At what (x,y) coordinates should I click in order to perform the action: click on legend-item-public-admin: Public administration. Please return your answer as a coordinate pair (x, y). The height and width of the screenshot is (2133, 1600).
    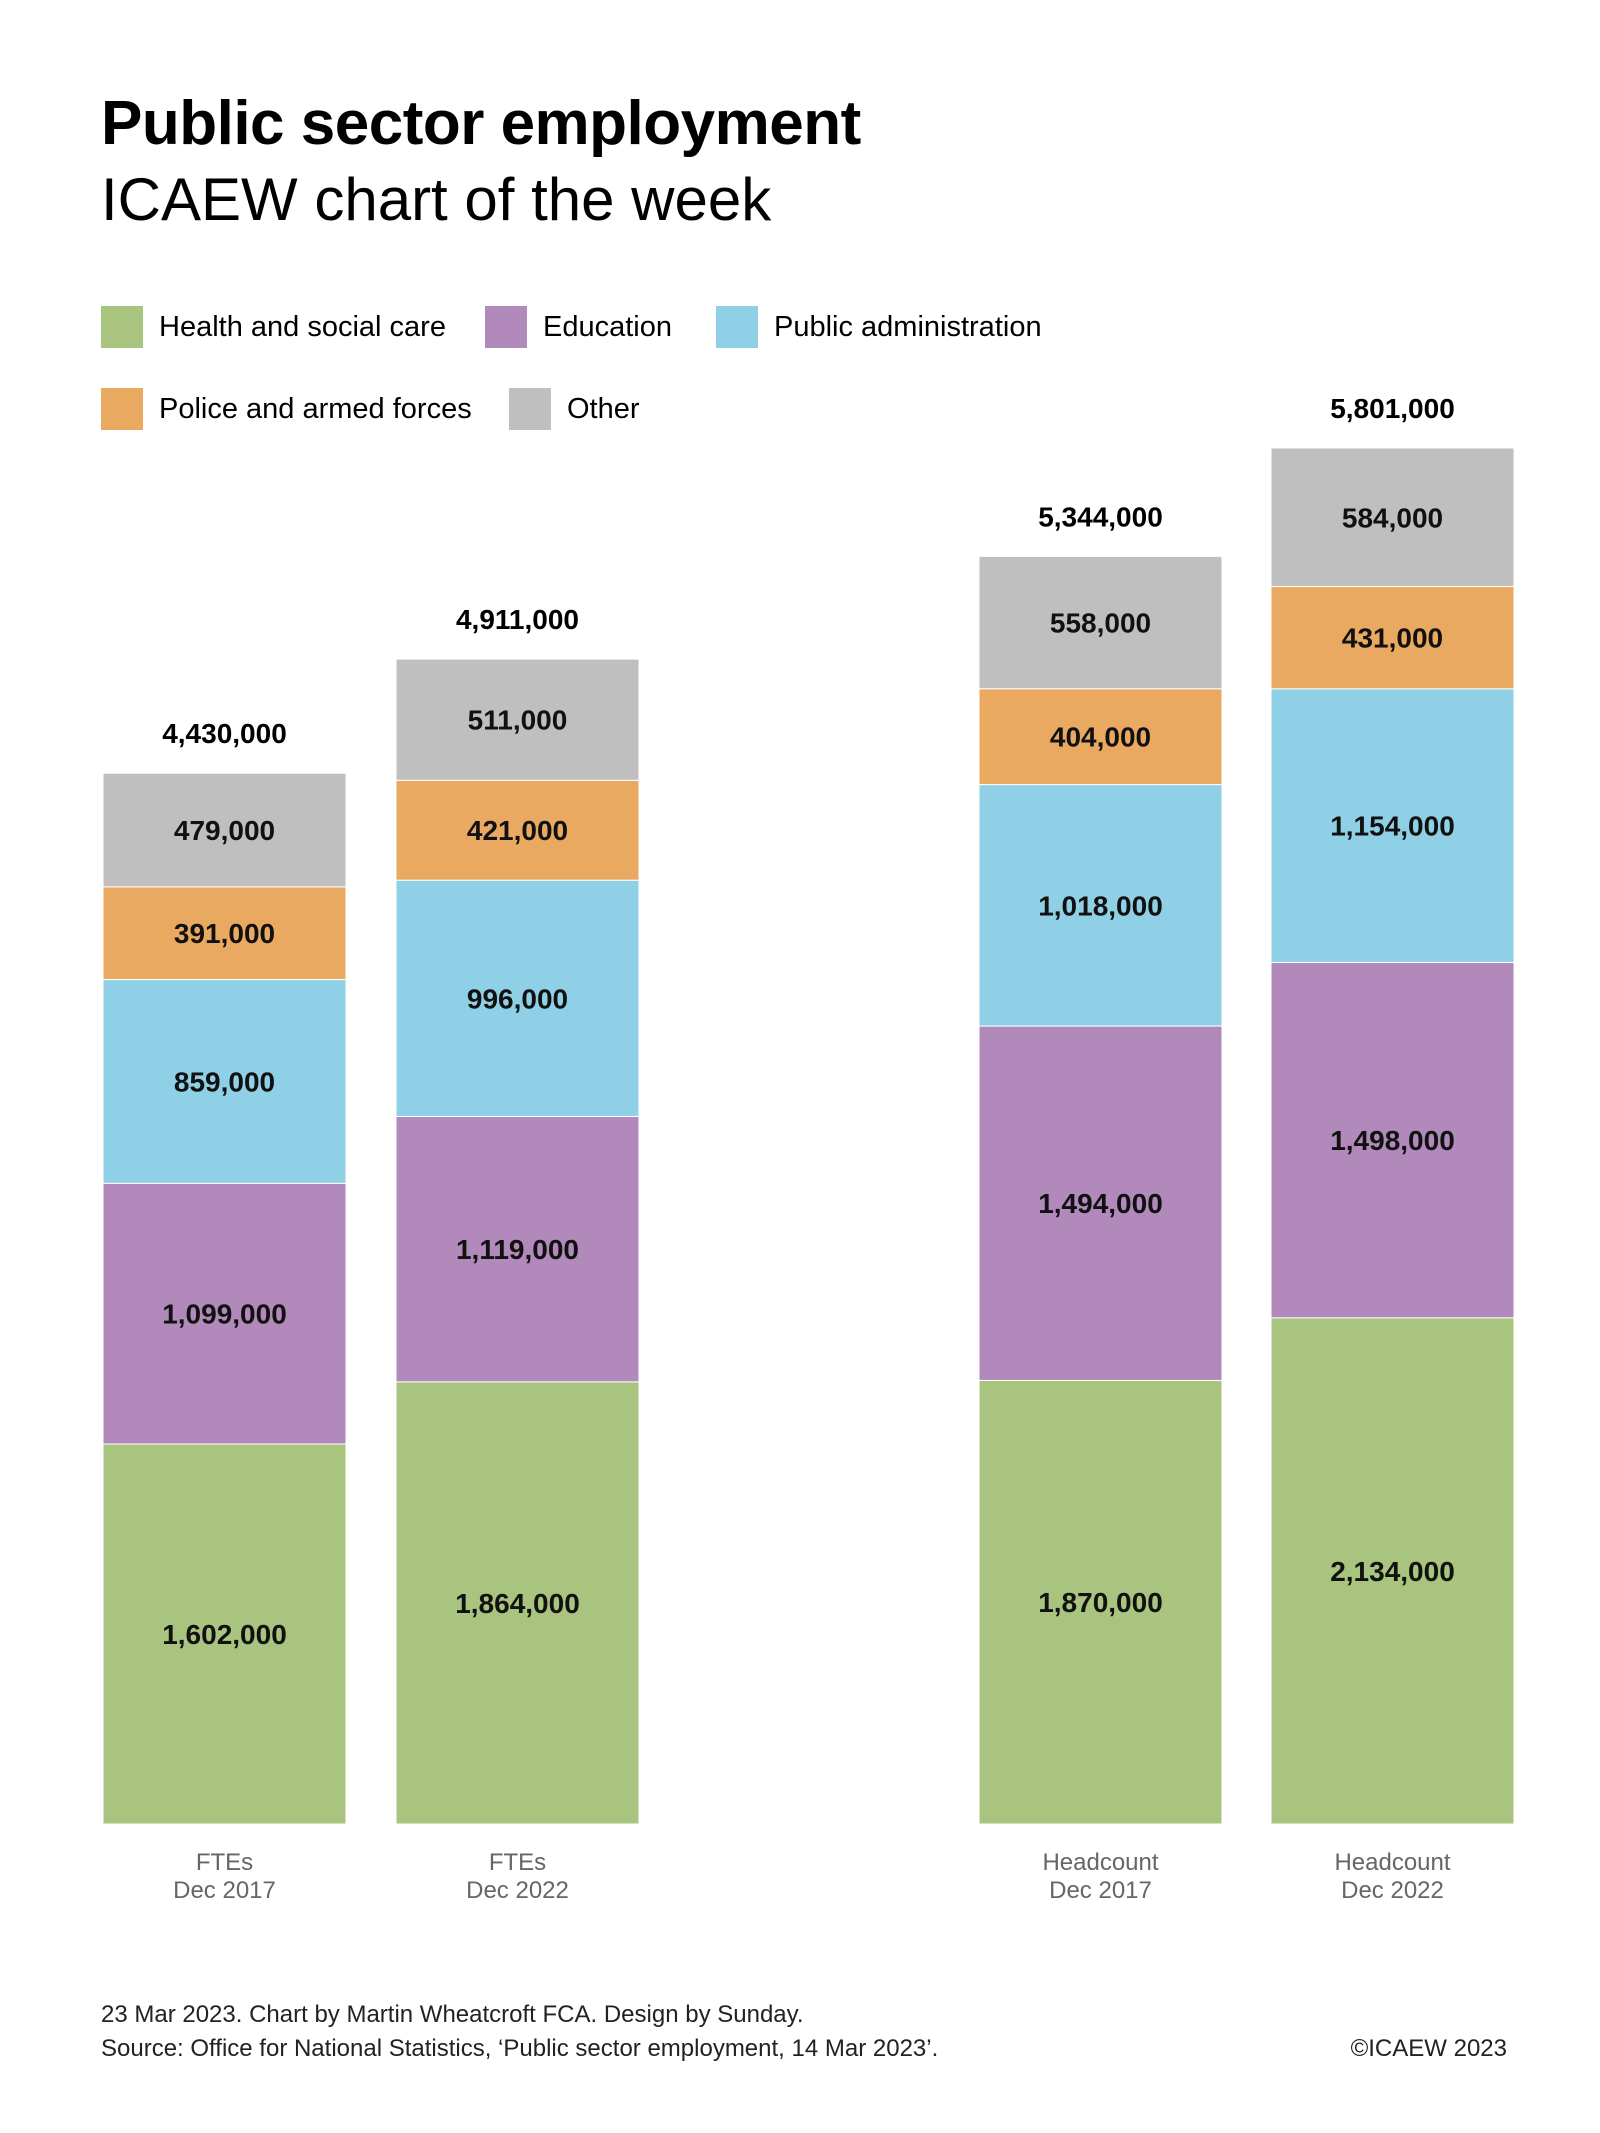
    Looking at the image, I should click on (879, 327).